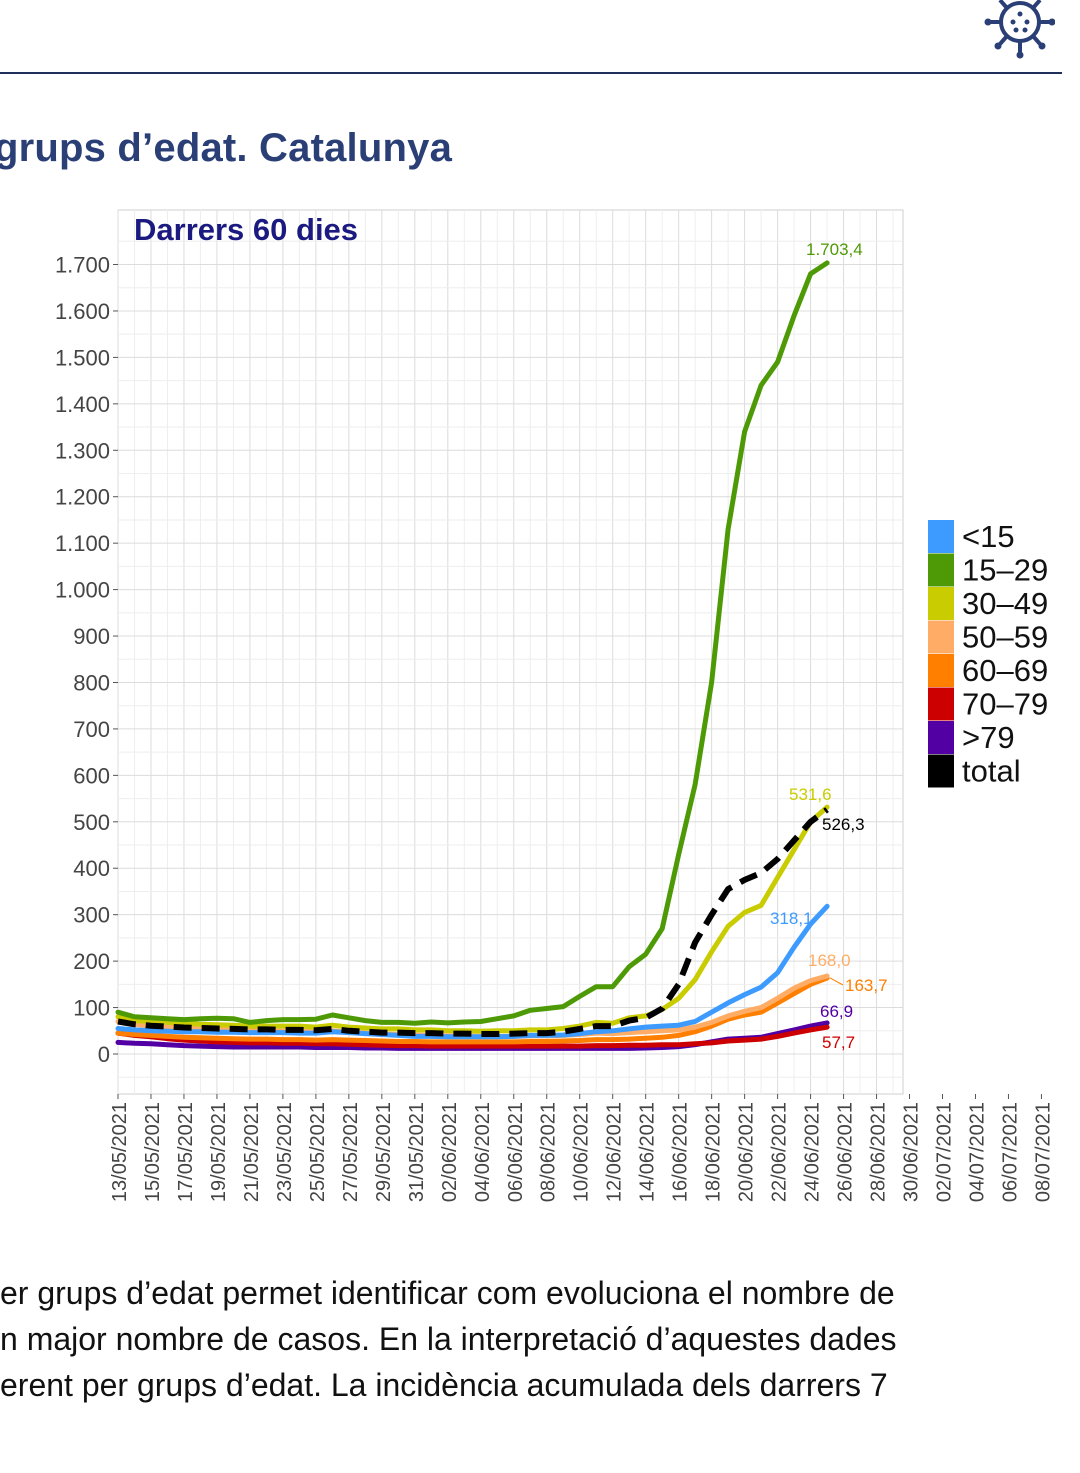 This screenshot has width=1080, height=1473. What do you see at coordinates (91, 915) in the screenshot?
I see `y-tick-label: 300` at bounding box center [91, 915].